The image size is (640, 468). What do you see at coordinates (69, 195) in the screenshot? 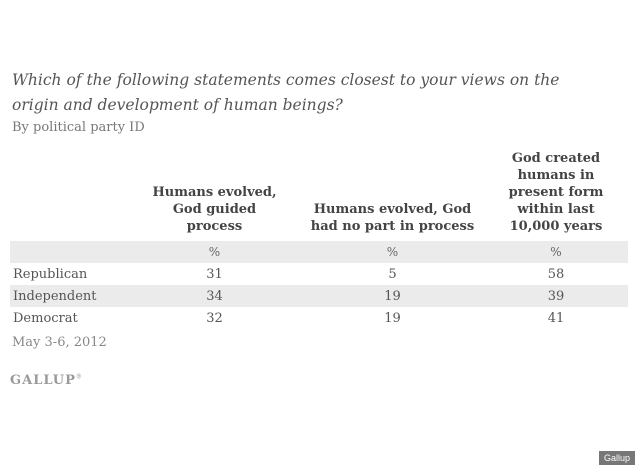
I see `row-header-blank` at bounding box center [69, 195].